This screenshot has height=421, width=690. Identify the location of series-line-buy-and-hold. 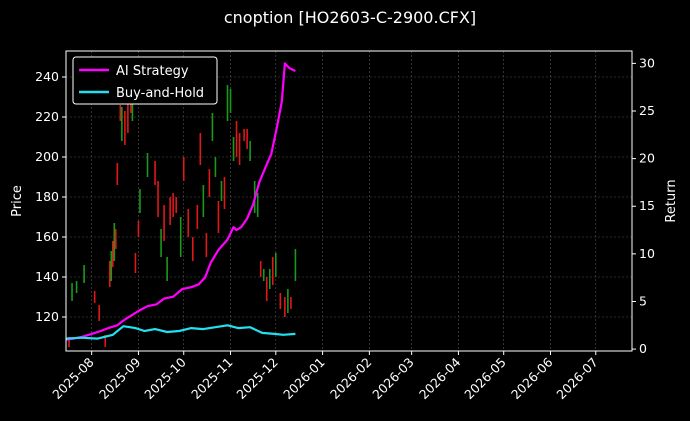
(180, 332).